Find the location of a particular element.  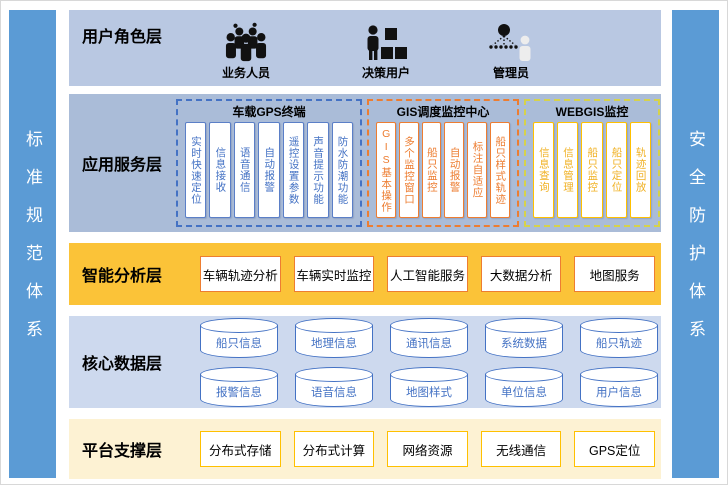

service-item-label: 船只定位 is located at coordinates (616, 170).